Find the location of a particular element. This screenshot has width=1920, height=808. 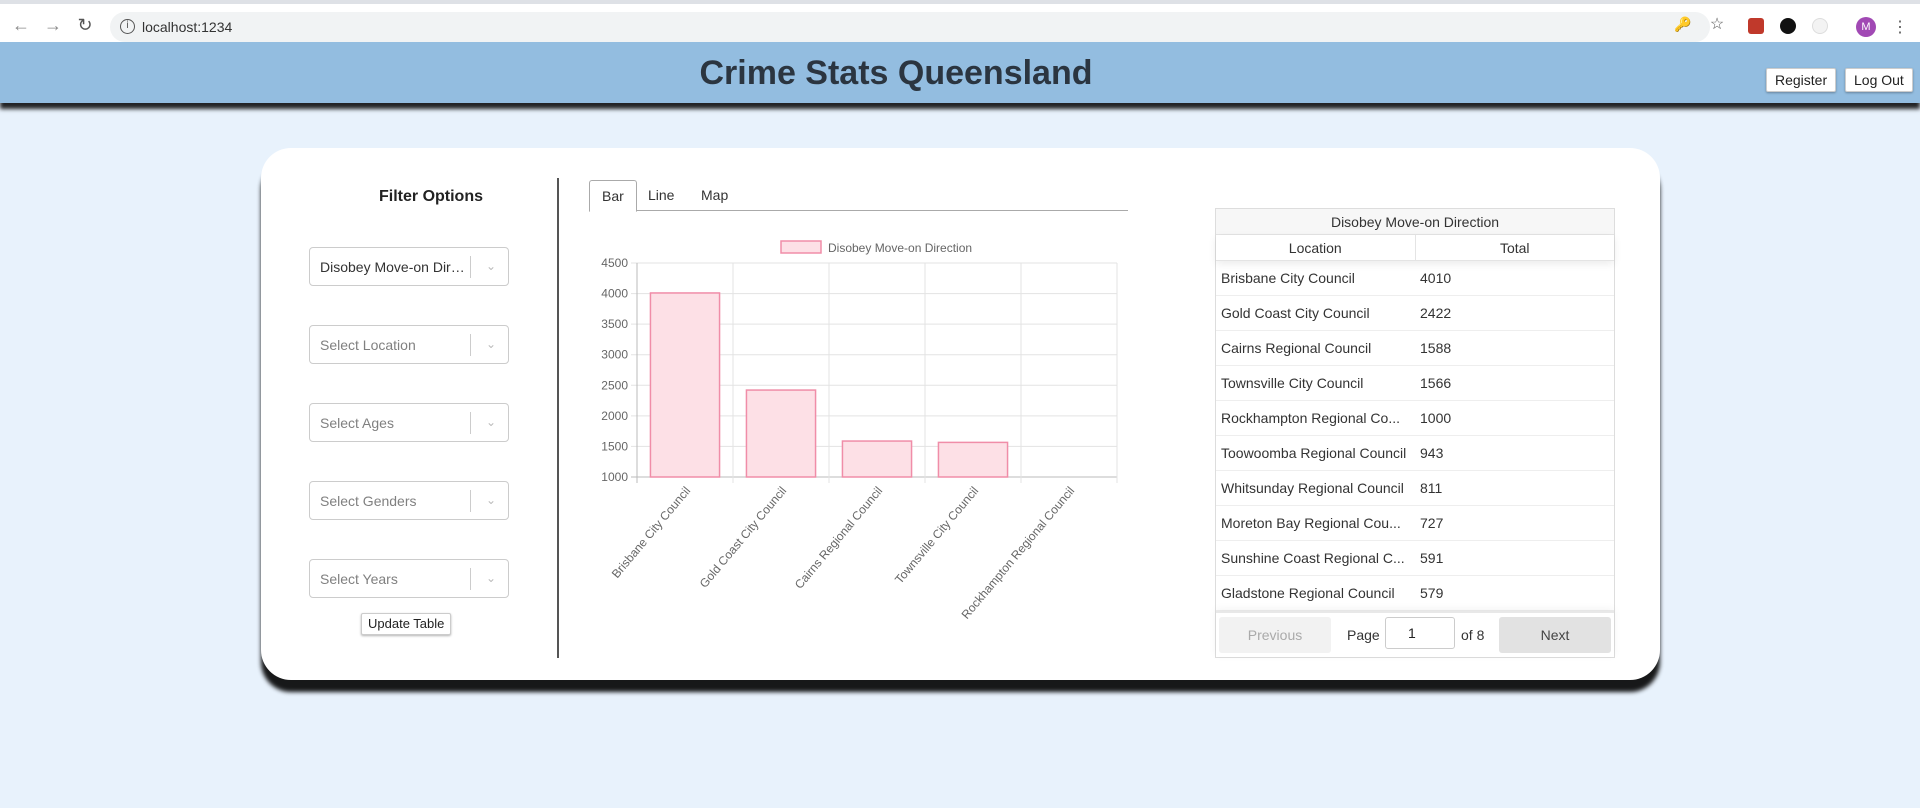

table-row: Moreton Bay Regional Cou... 727 is located at coordinates (1415, 523).